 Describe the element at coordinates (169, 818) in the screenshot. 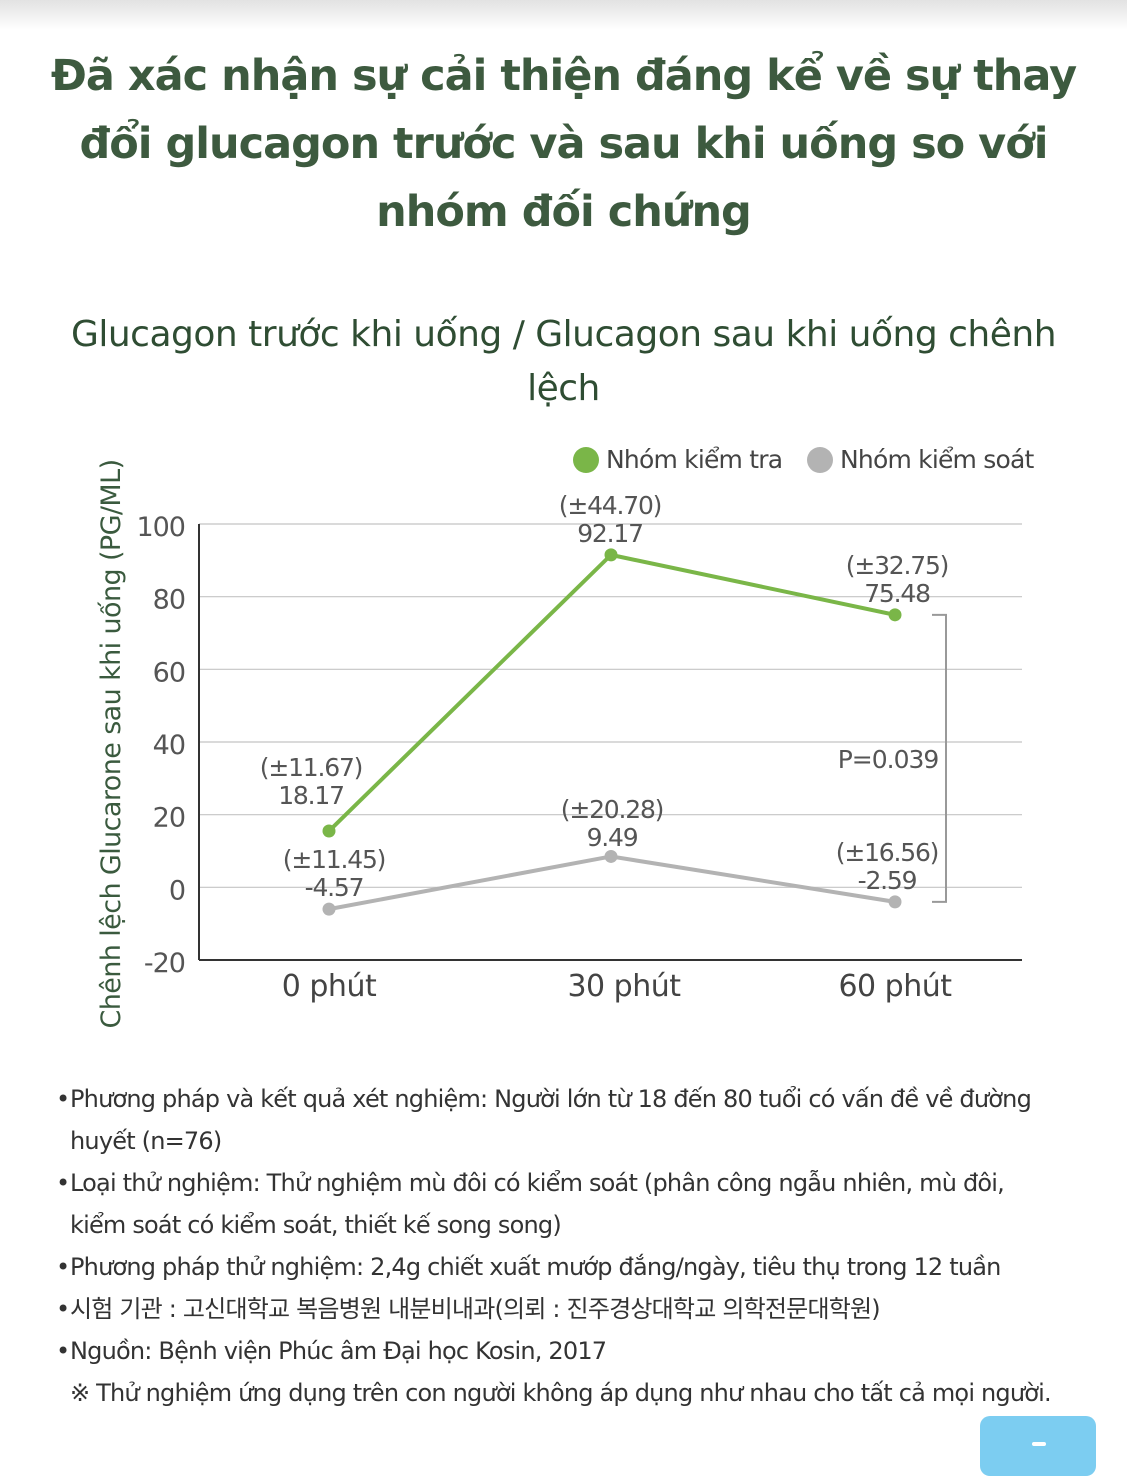

I see `y-tick-label: 20` at that location.